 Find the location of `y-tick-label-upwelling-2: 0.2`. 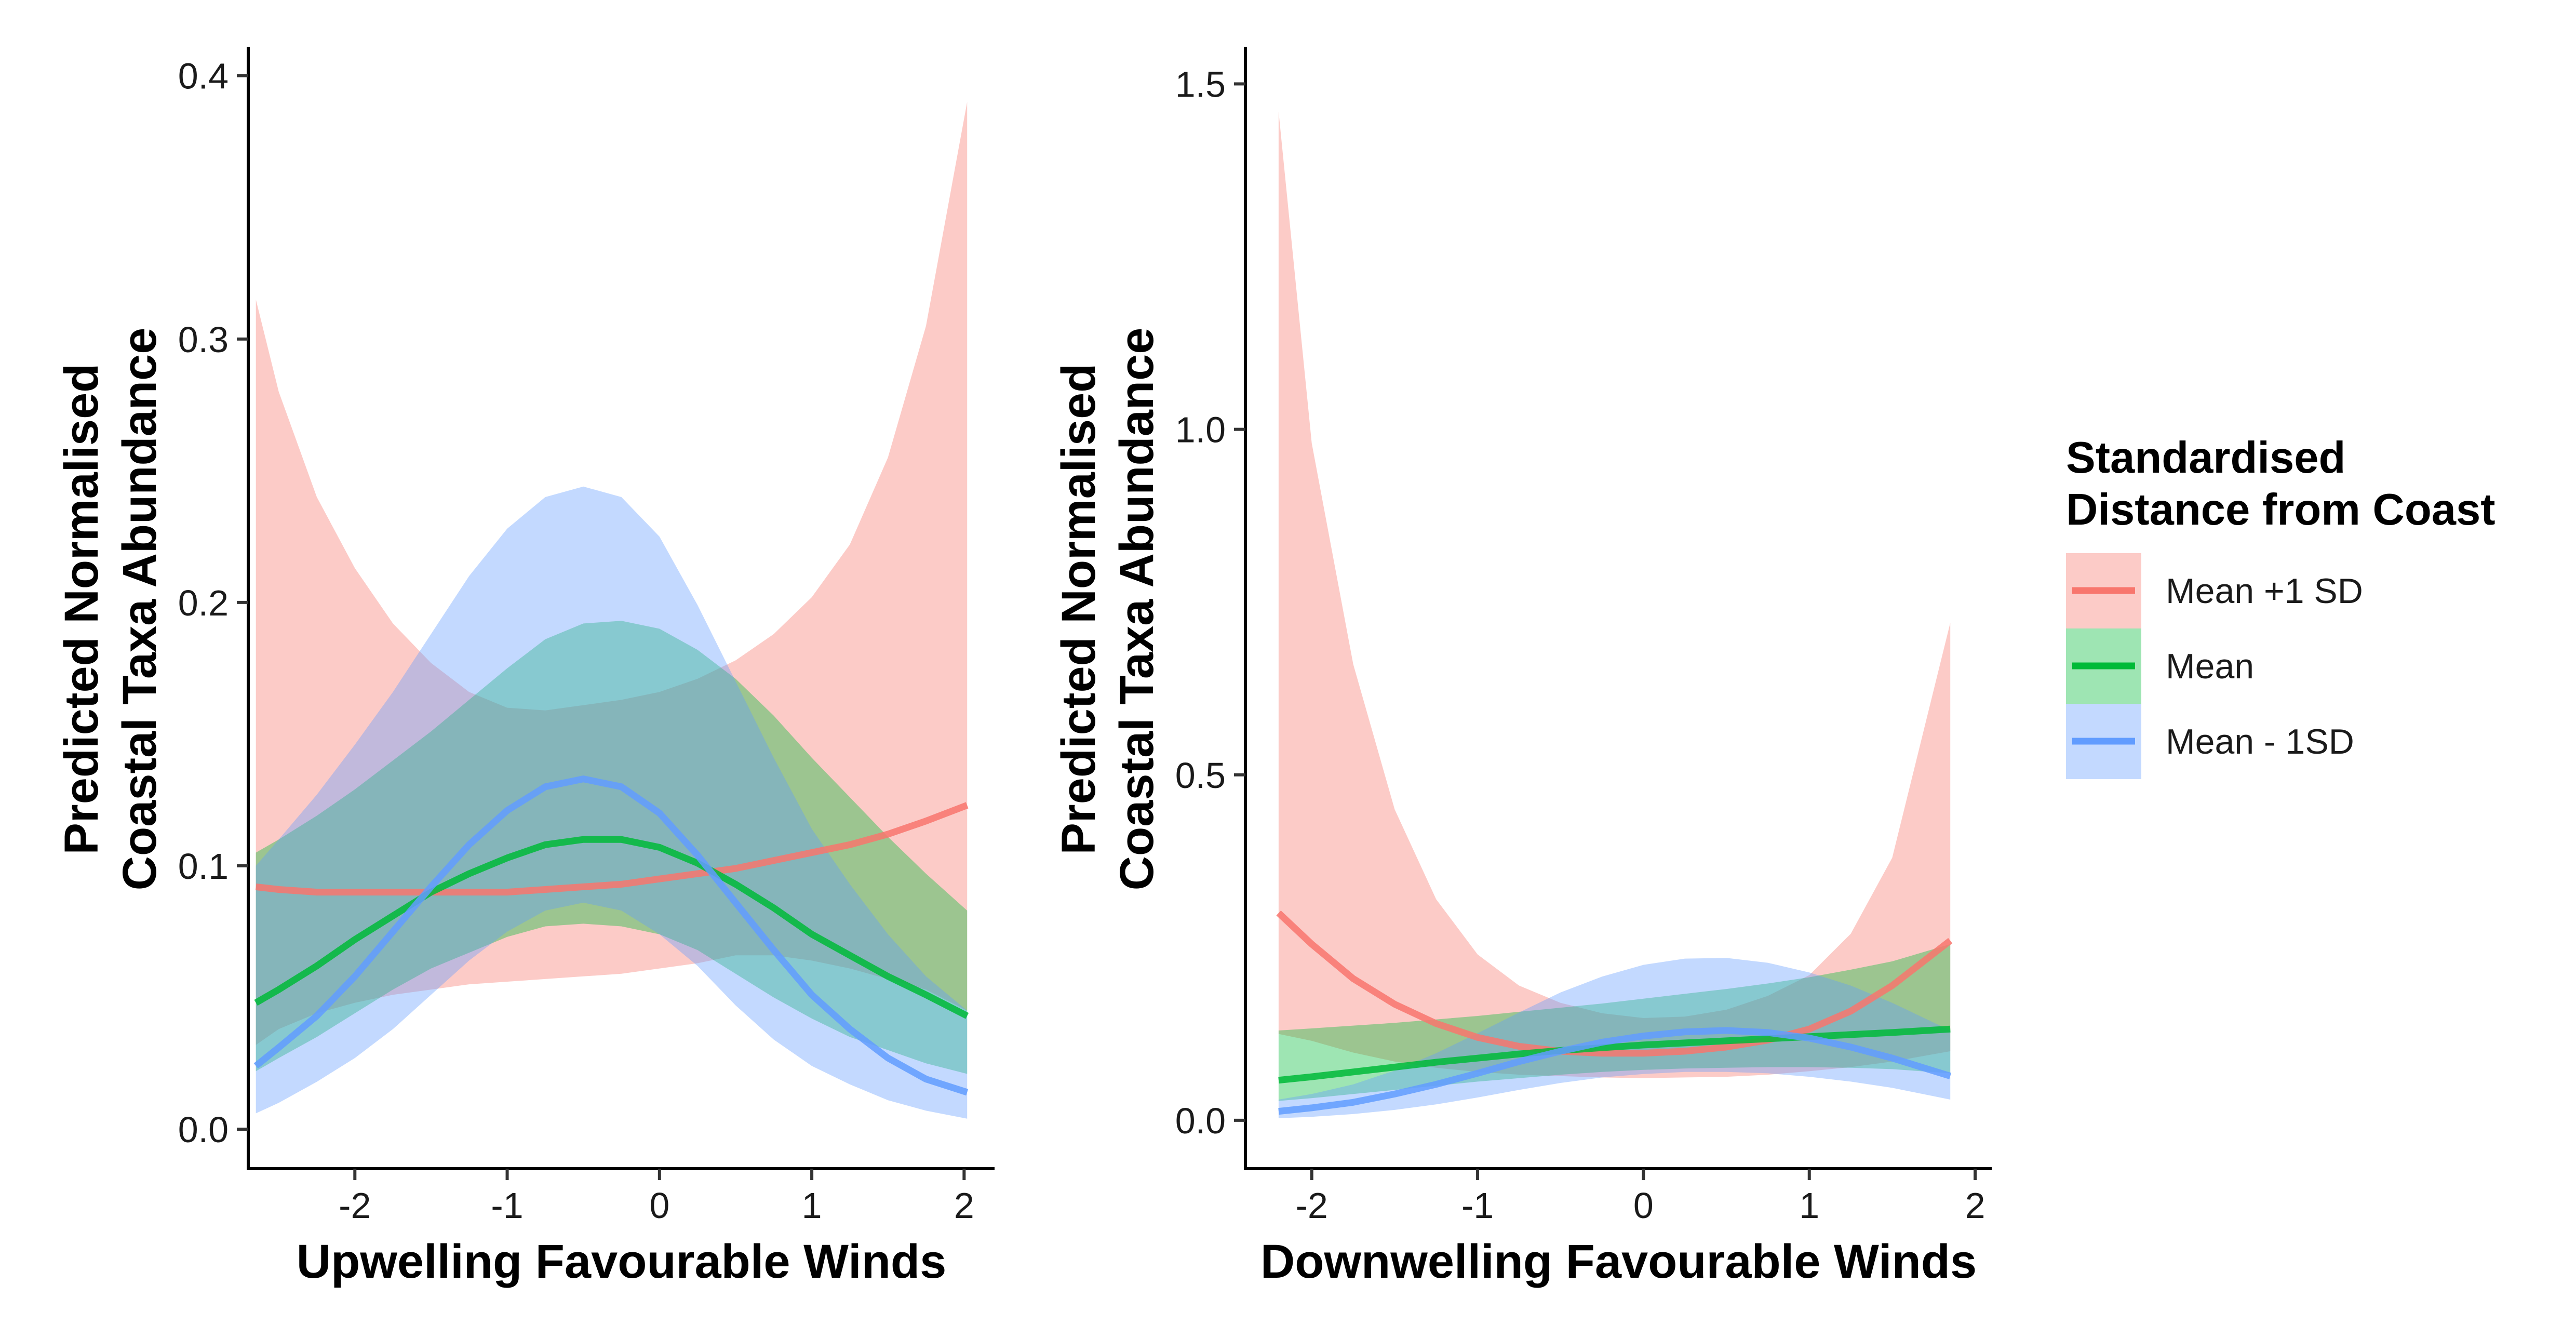

y-tick-label-upwelling-2: 0.2 is located at coordinates (204, 603).